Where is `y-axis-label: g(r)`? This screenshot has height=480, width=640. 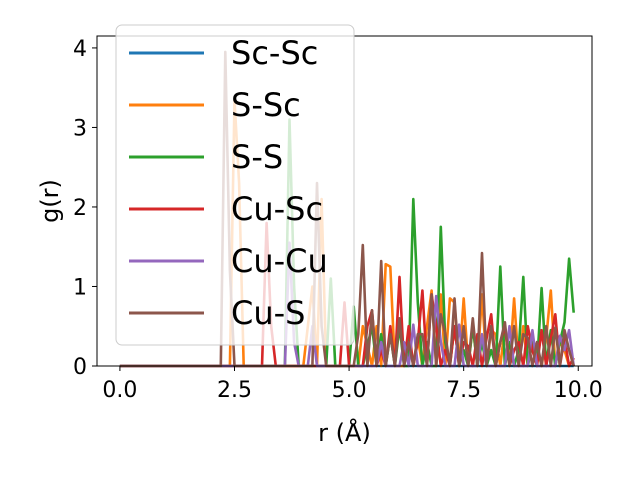
y-axis-label: g(r) is located at coordinates (50, 201).